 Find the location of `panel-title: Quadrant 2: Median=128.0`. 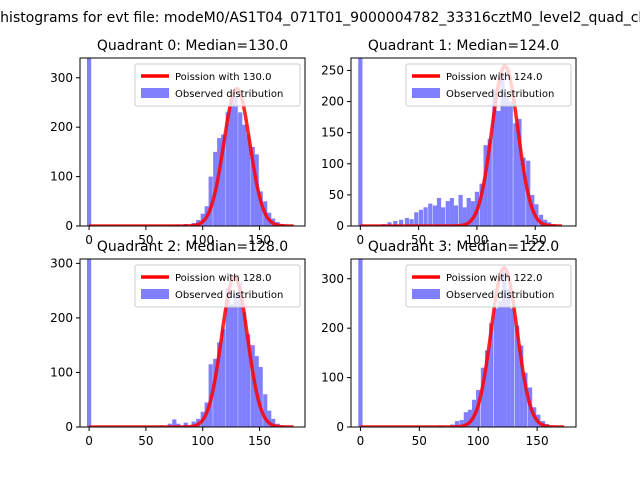

panel-title: Quadrant 2: Median=128.0 is located at coordinates (192, 247).